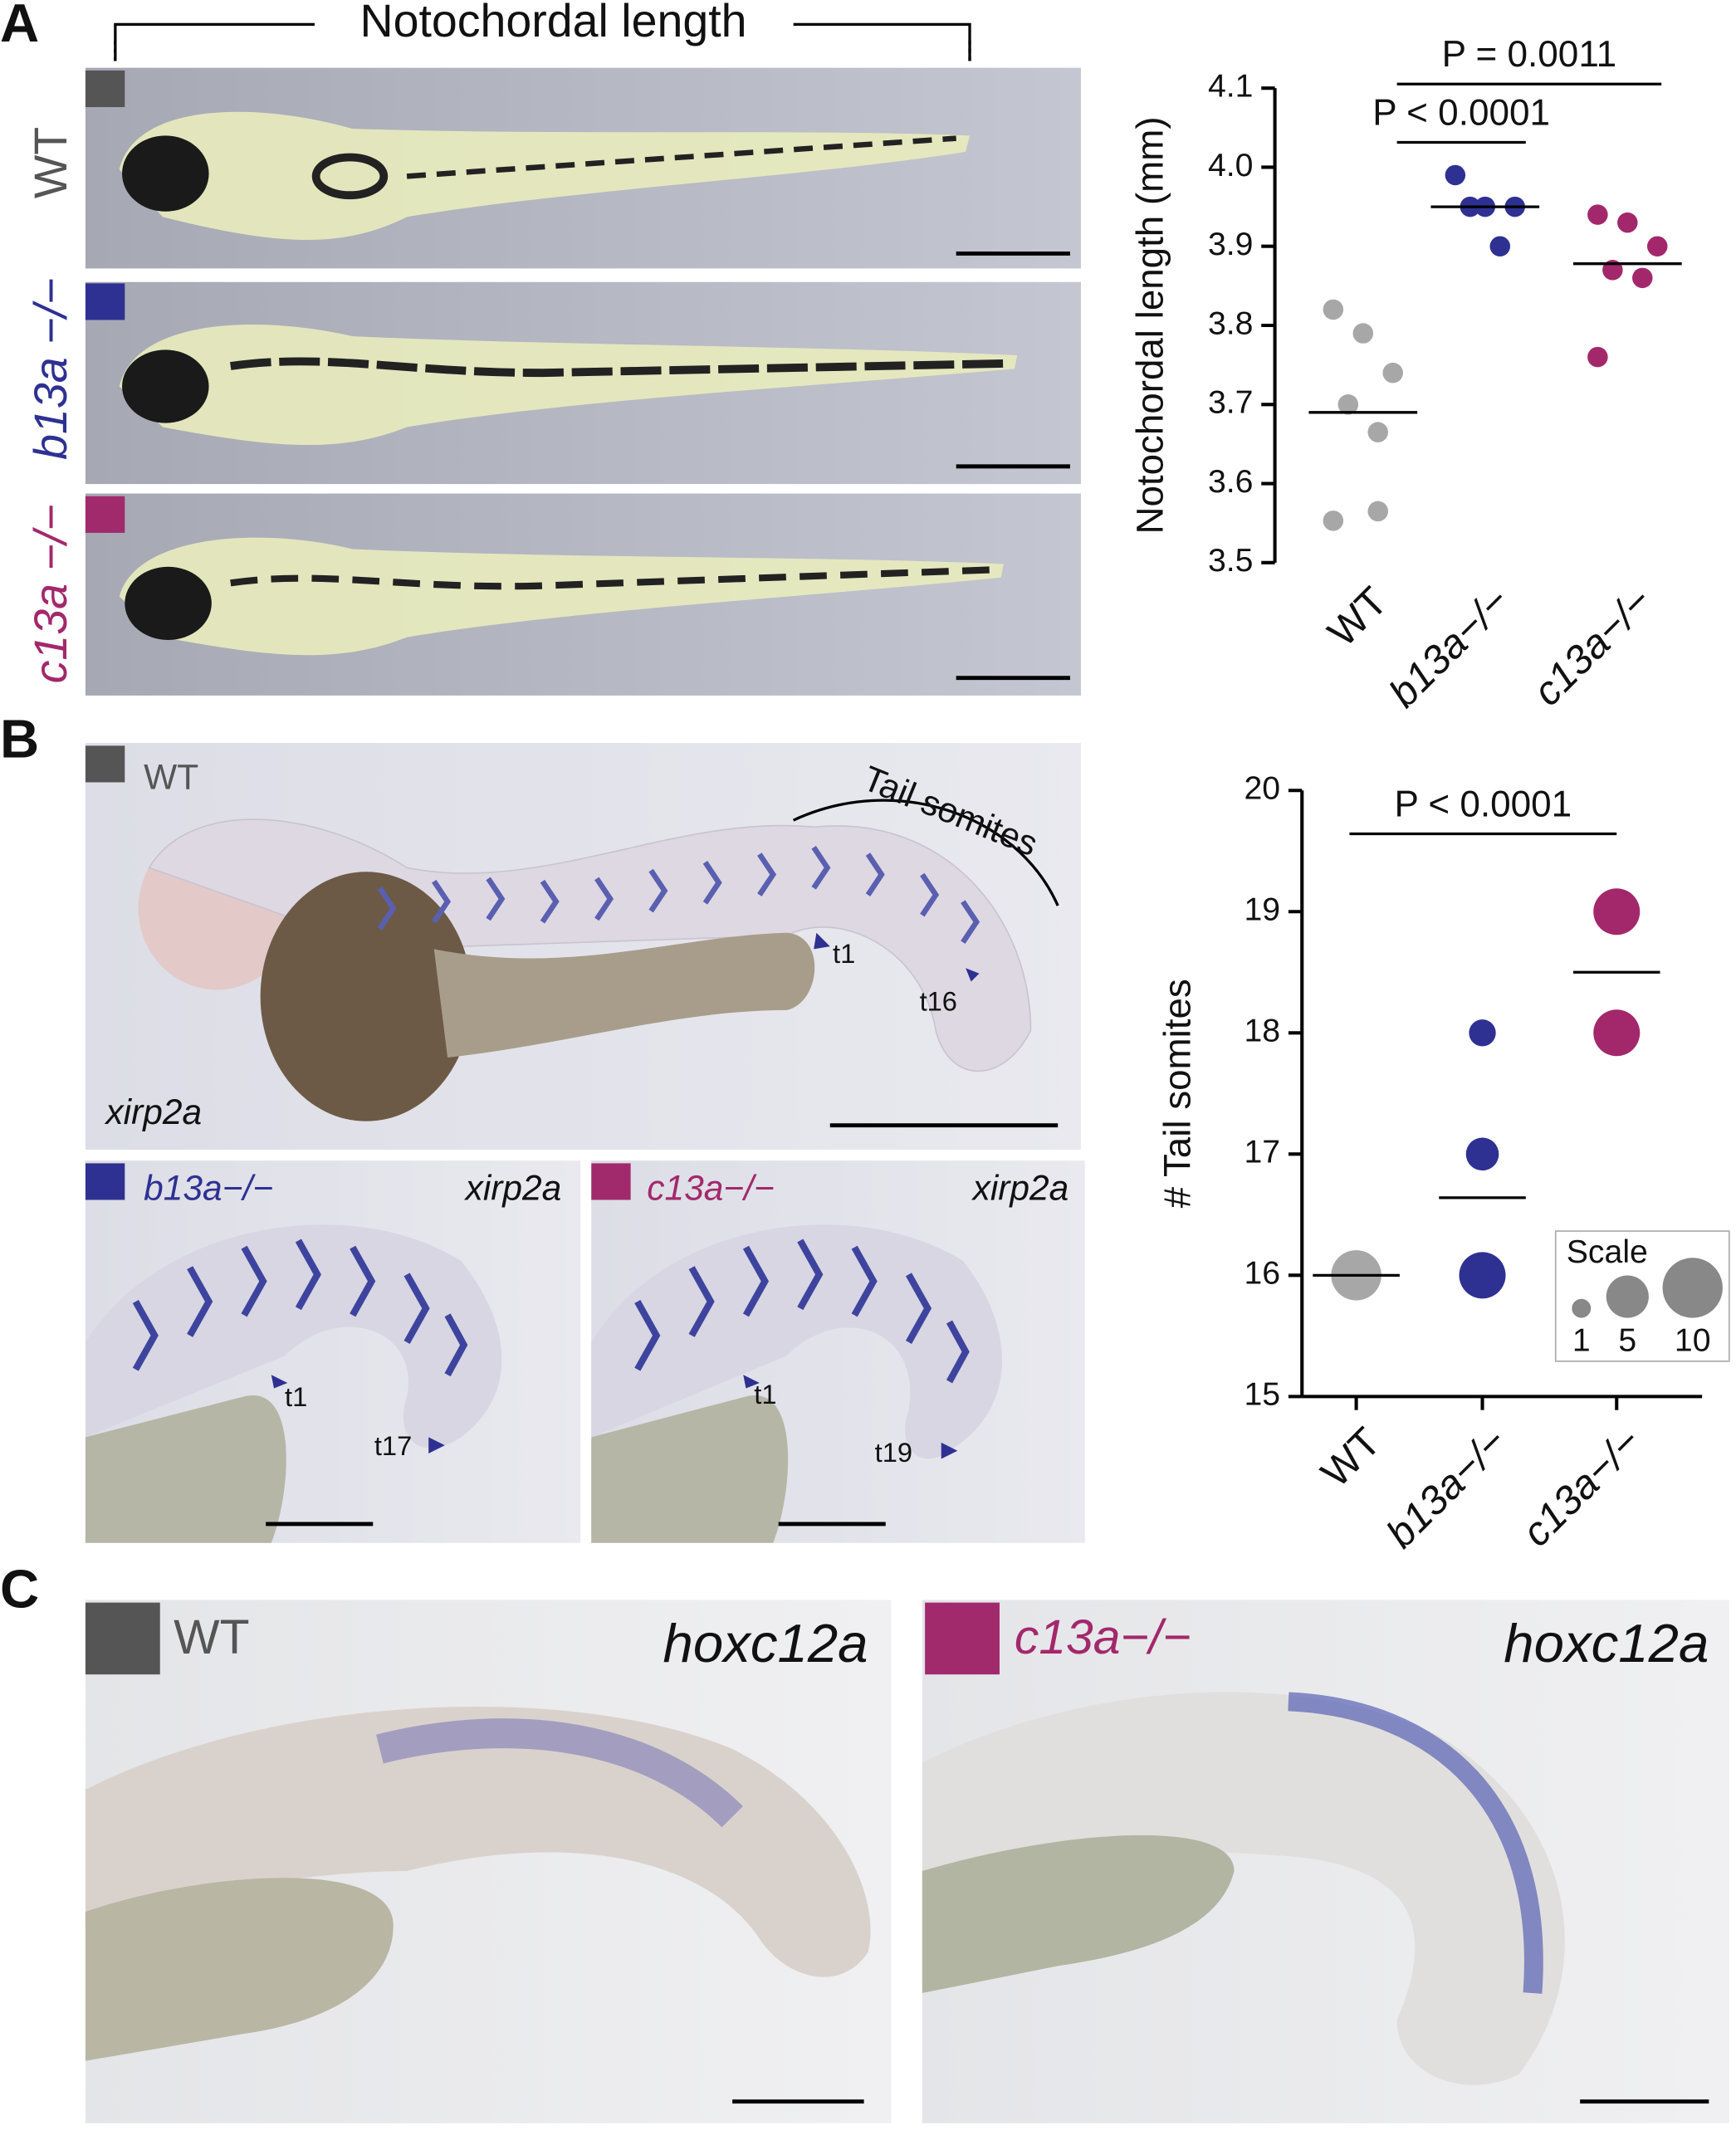 The width and height of the screenshot is (1736, 2130). I want to click on legend-label: 5, so click(1627, 1340).